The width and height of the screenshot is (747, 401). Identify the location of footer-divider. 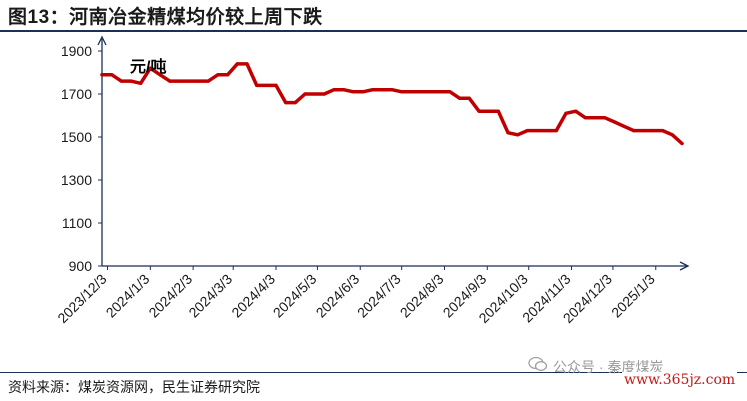
(373, 372).